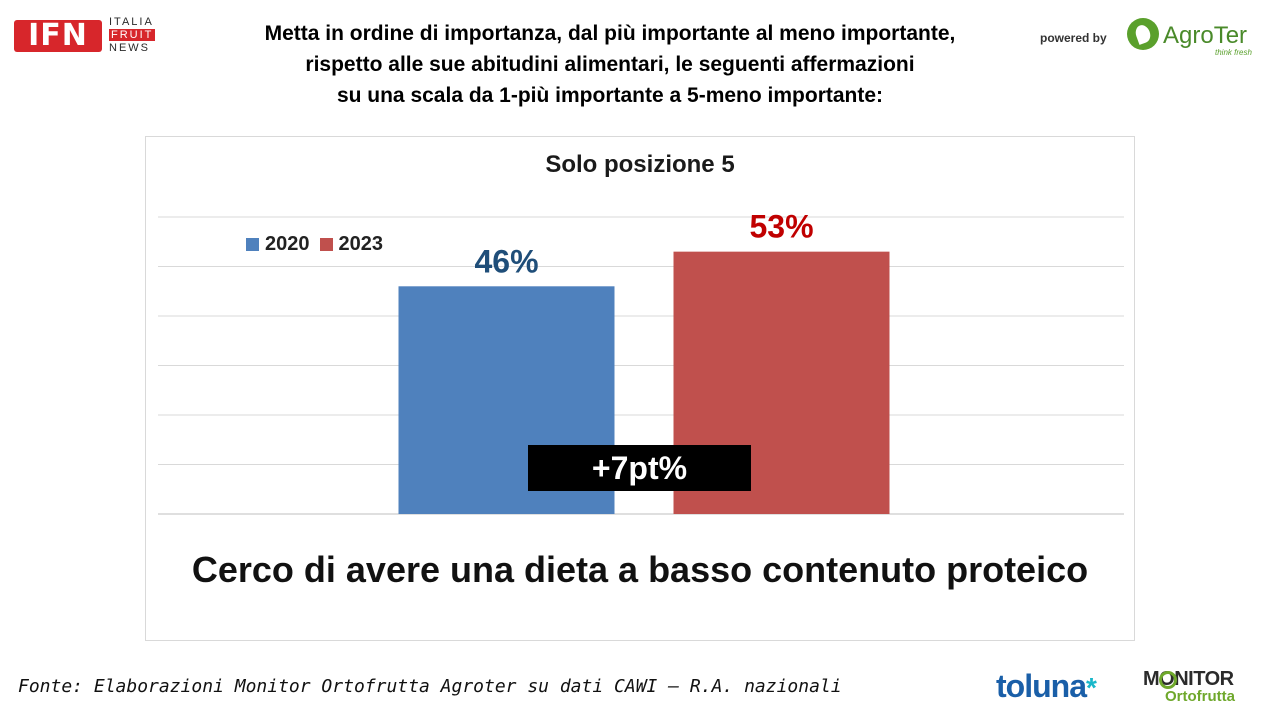 The width and height of the screenshot is (1280, 720). What do you see at coordinates (326, 244) in the screenshot?
I see `legend-swatch-2023` at bounding box center [326, 244].